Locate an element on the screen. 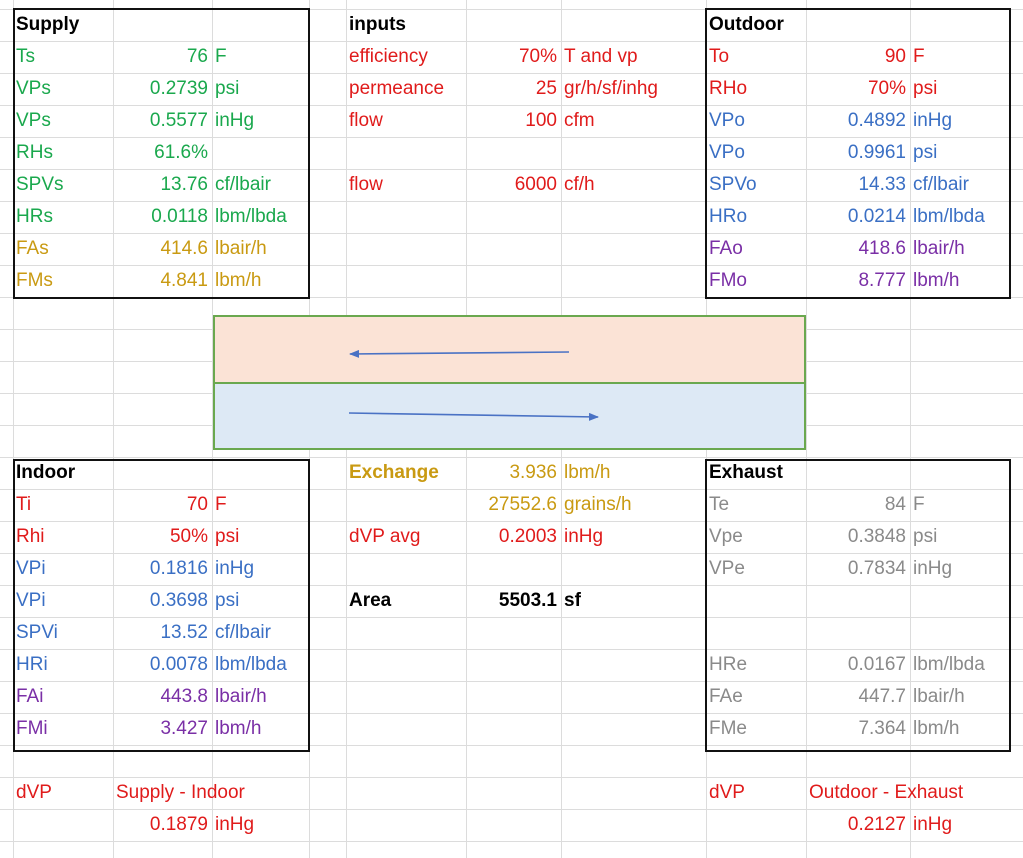  outdoor-row-unit: lbm/h is located at coordinates (936, 280).